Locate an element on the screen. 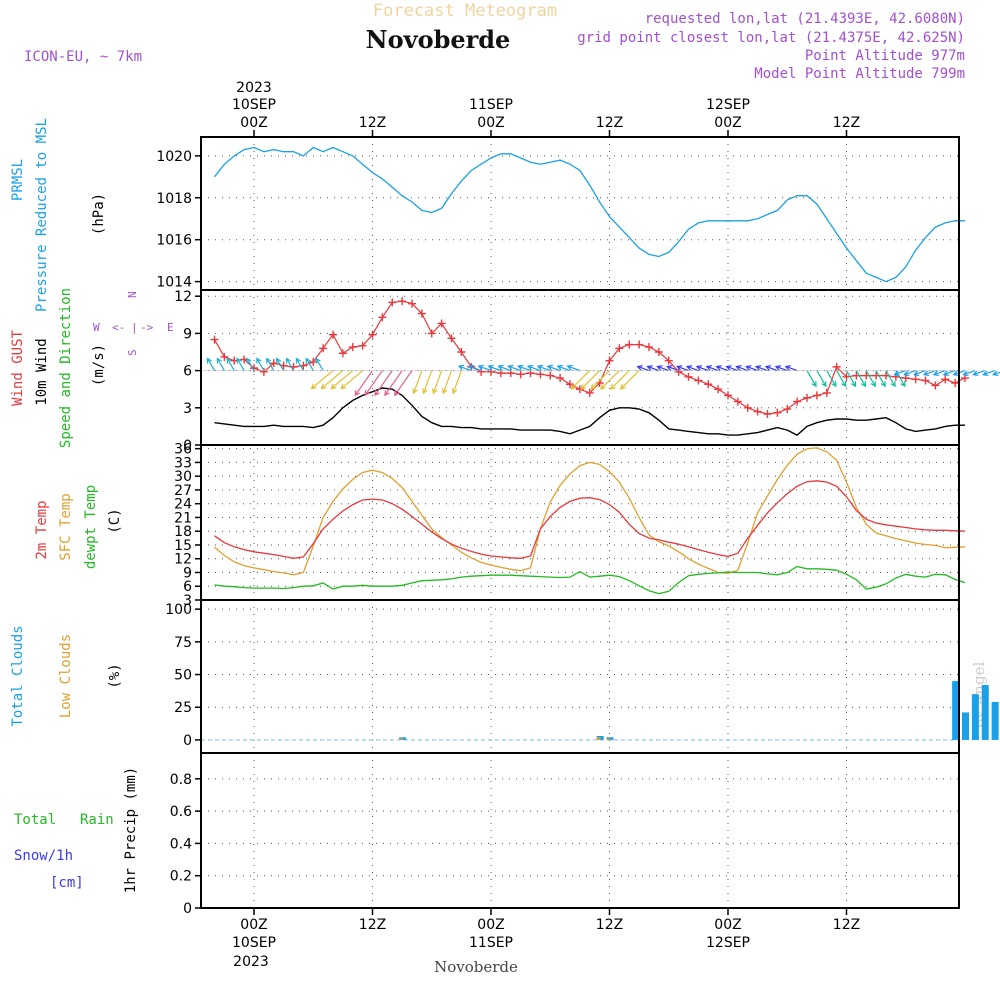 The width and height of the screenshot is (1000, 1000). sfc-temp-line is located at coordinates (590, 511).